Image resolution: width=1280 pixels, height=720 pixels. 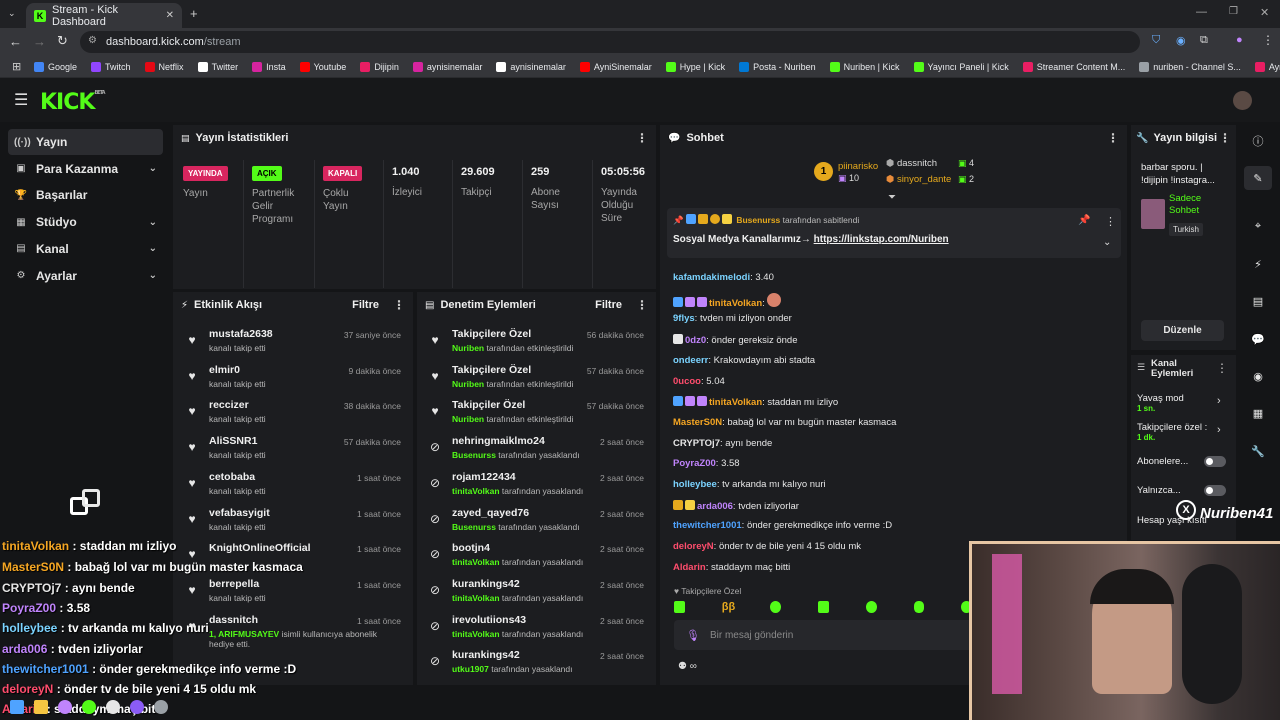 I want to click on activity-filter-button: Filtre, so click(x=365, y=305).